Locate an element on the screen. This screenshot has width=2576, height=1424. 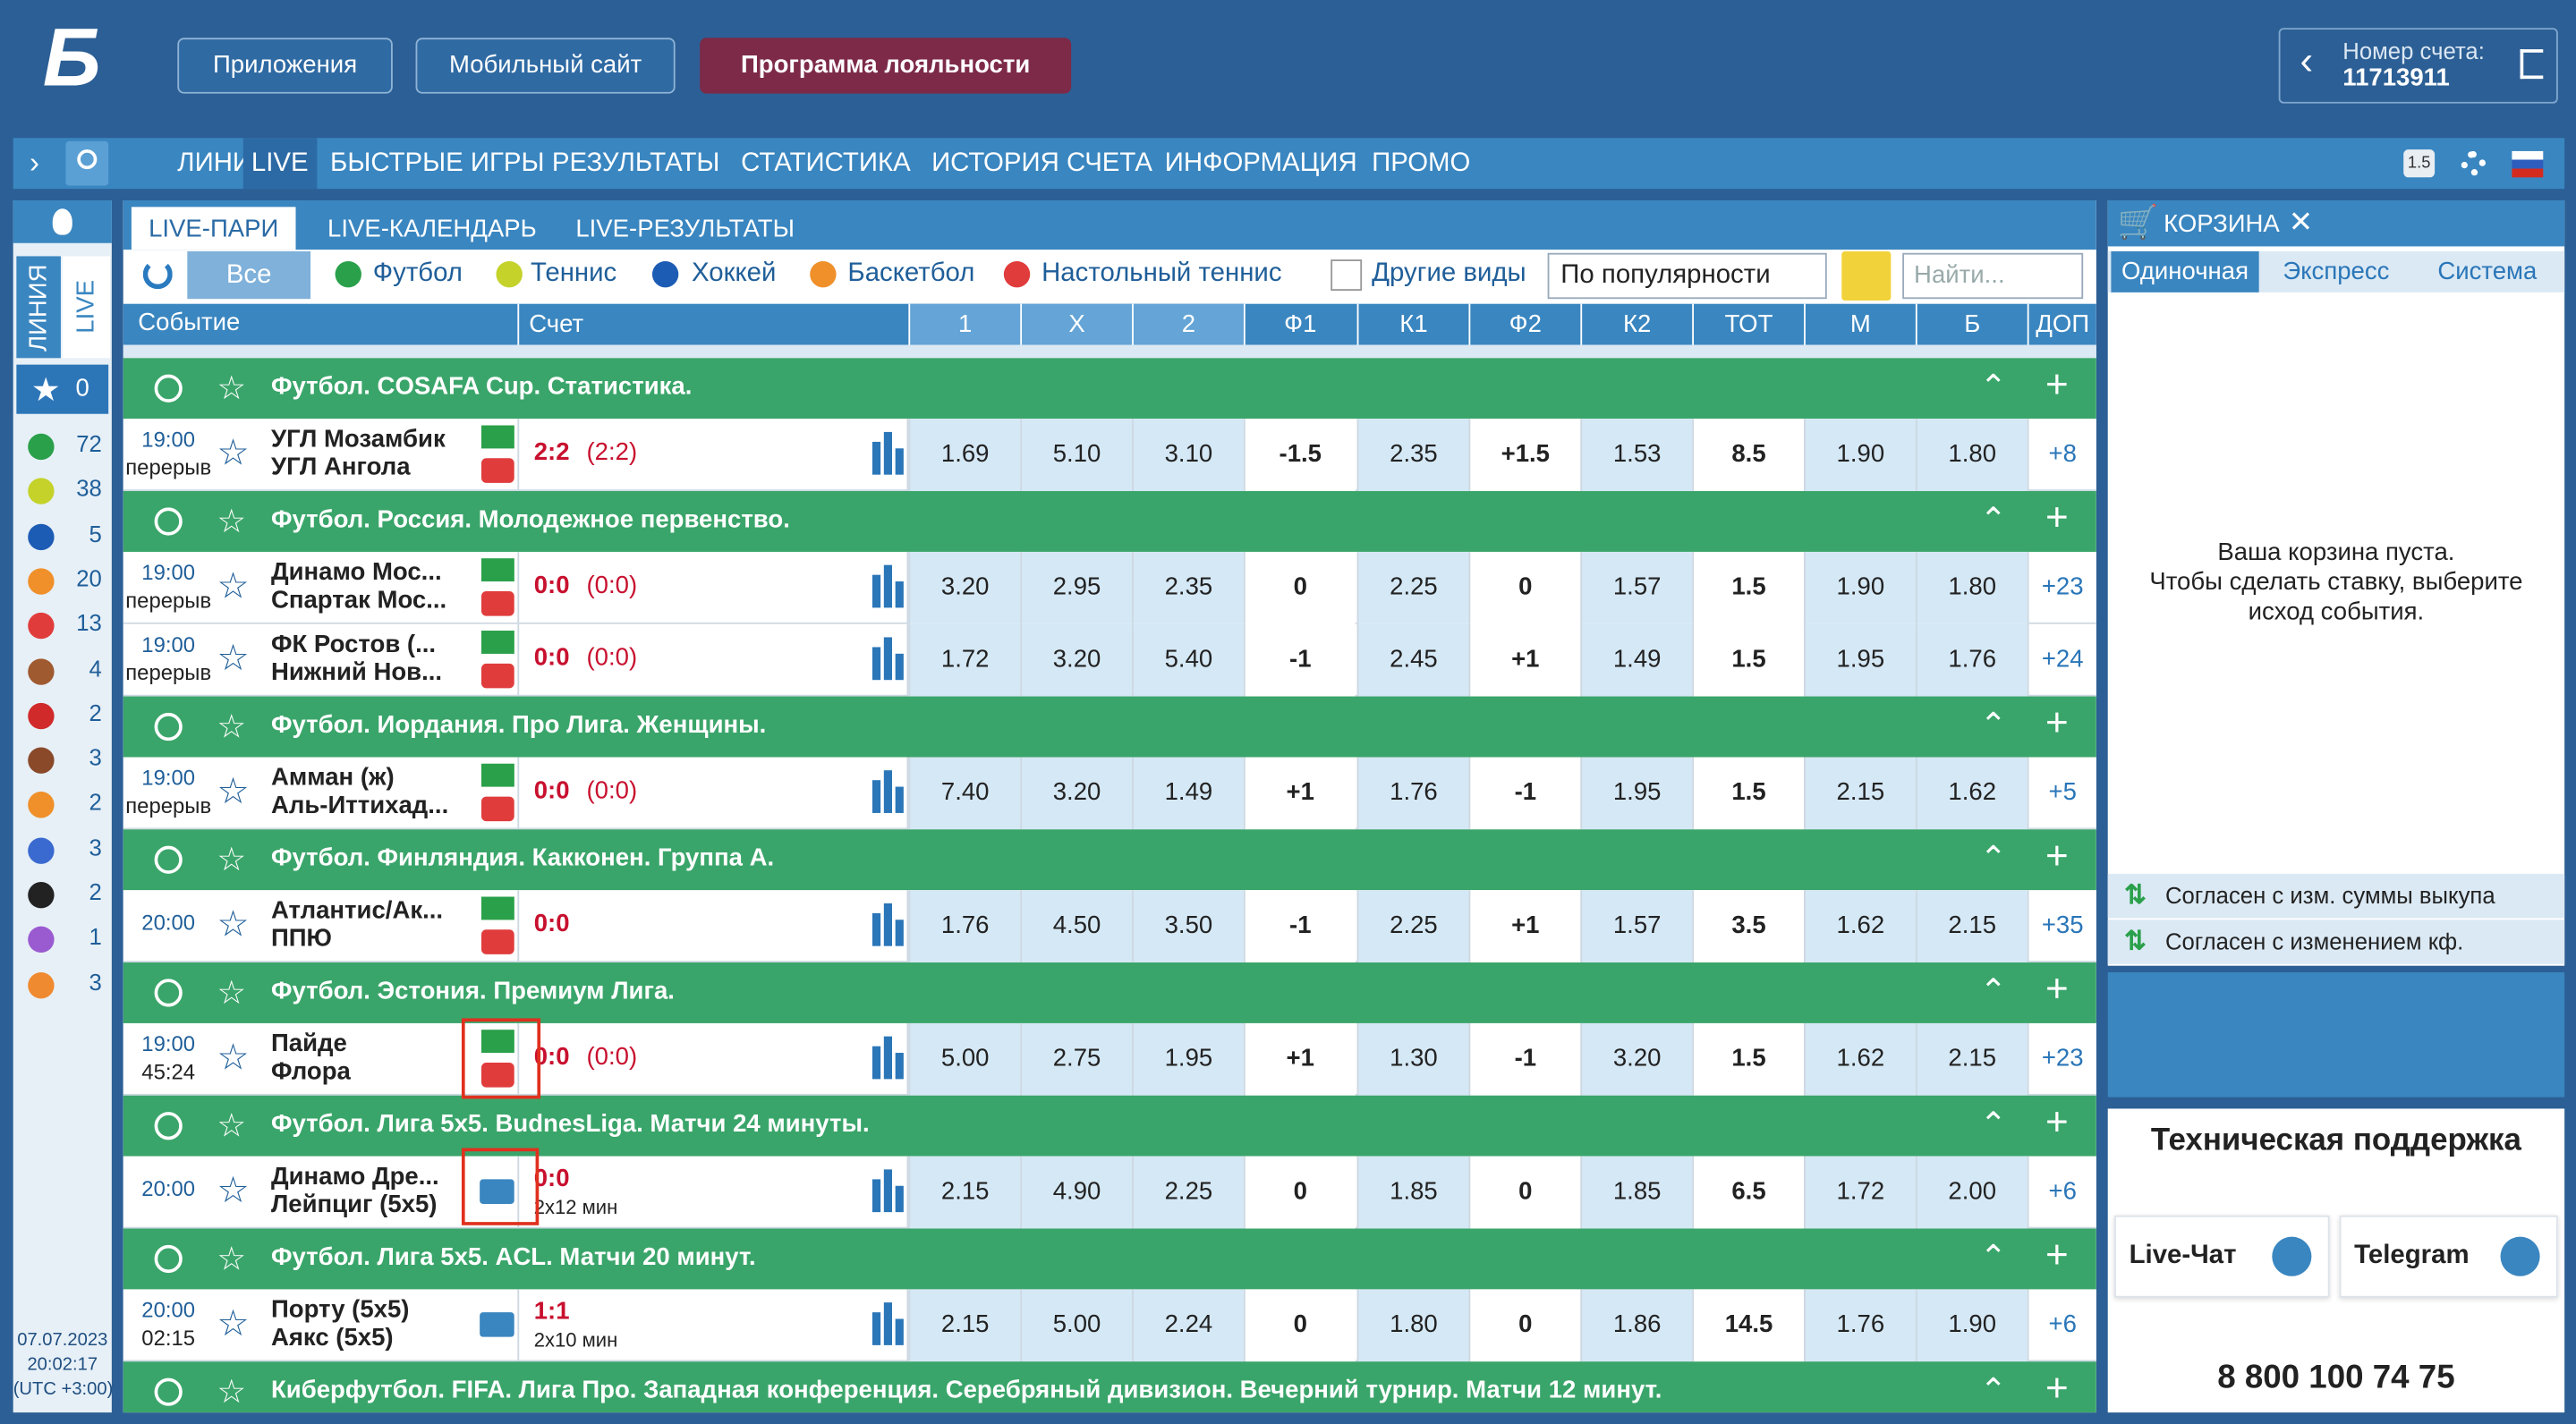
more-markets: +6 is located at coordinates (2061, 1192).